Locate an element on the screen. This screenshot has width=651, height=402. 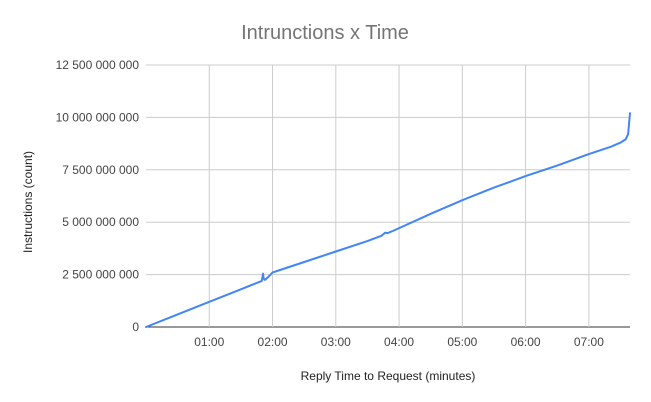
x-axis-ticks: 01:00 02:00 03:00 04:00 05:00 06:00 07:00 is located at coordinates (399, 342).